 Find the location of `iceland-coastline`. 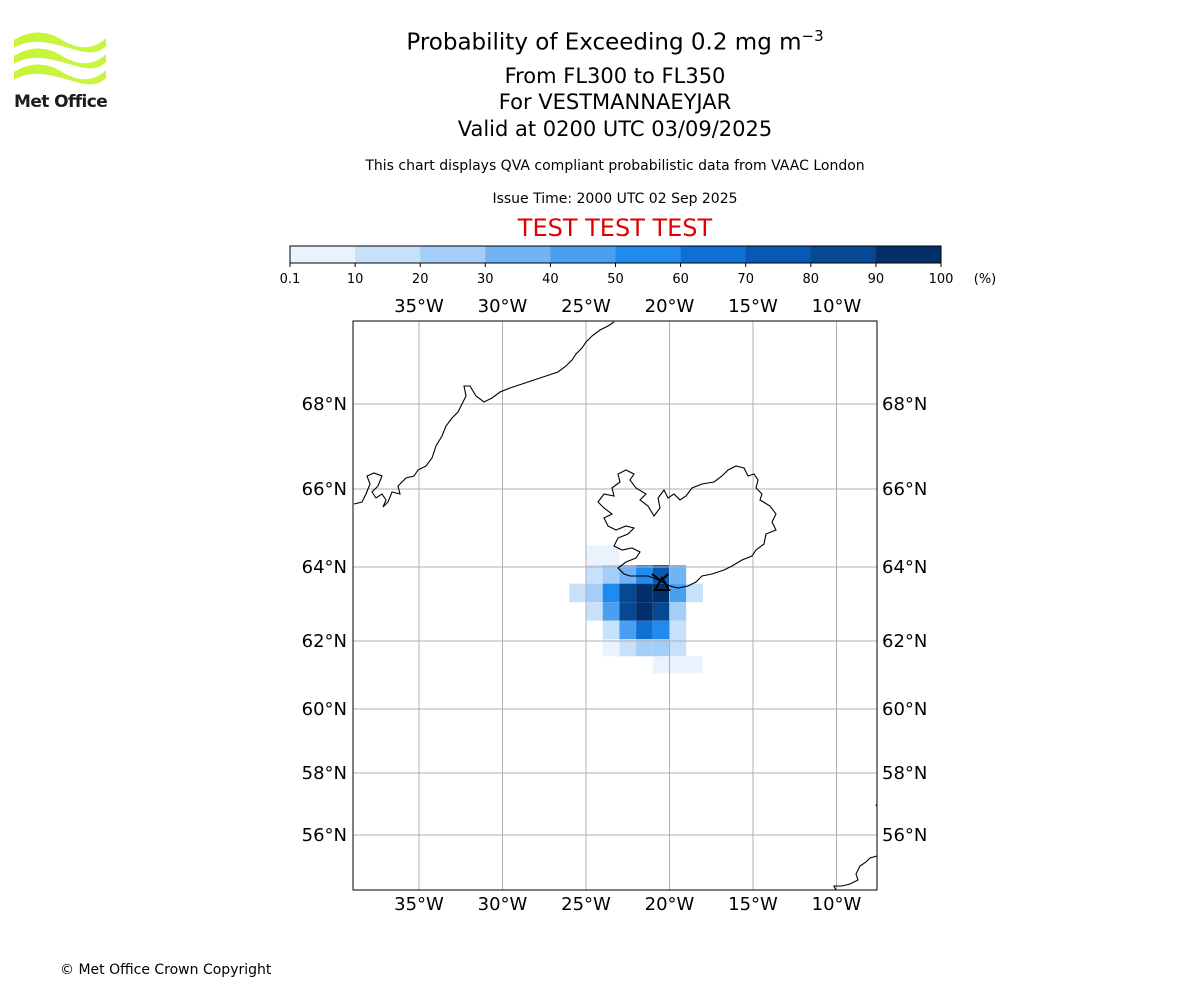

iceland-coastline is located at coordinates (687, 527).